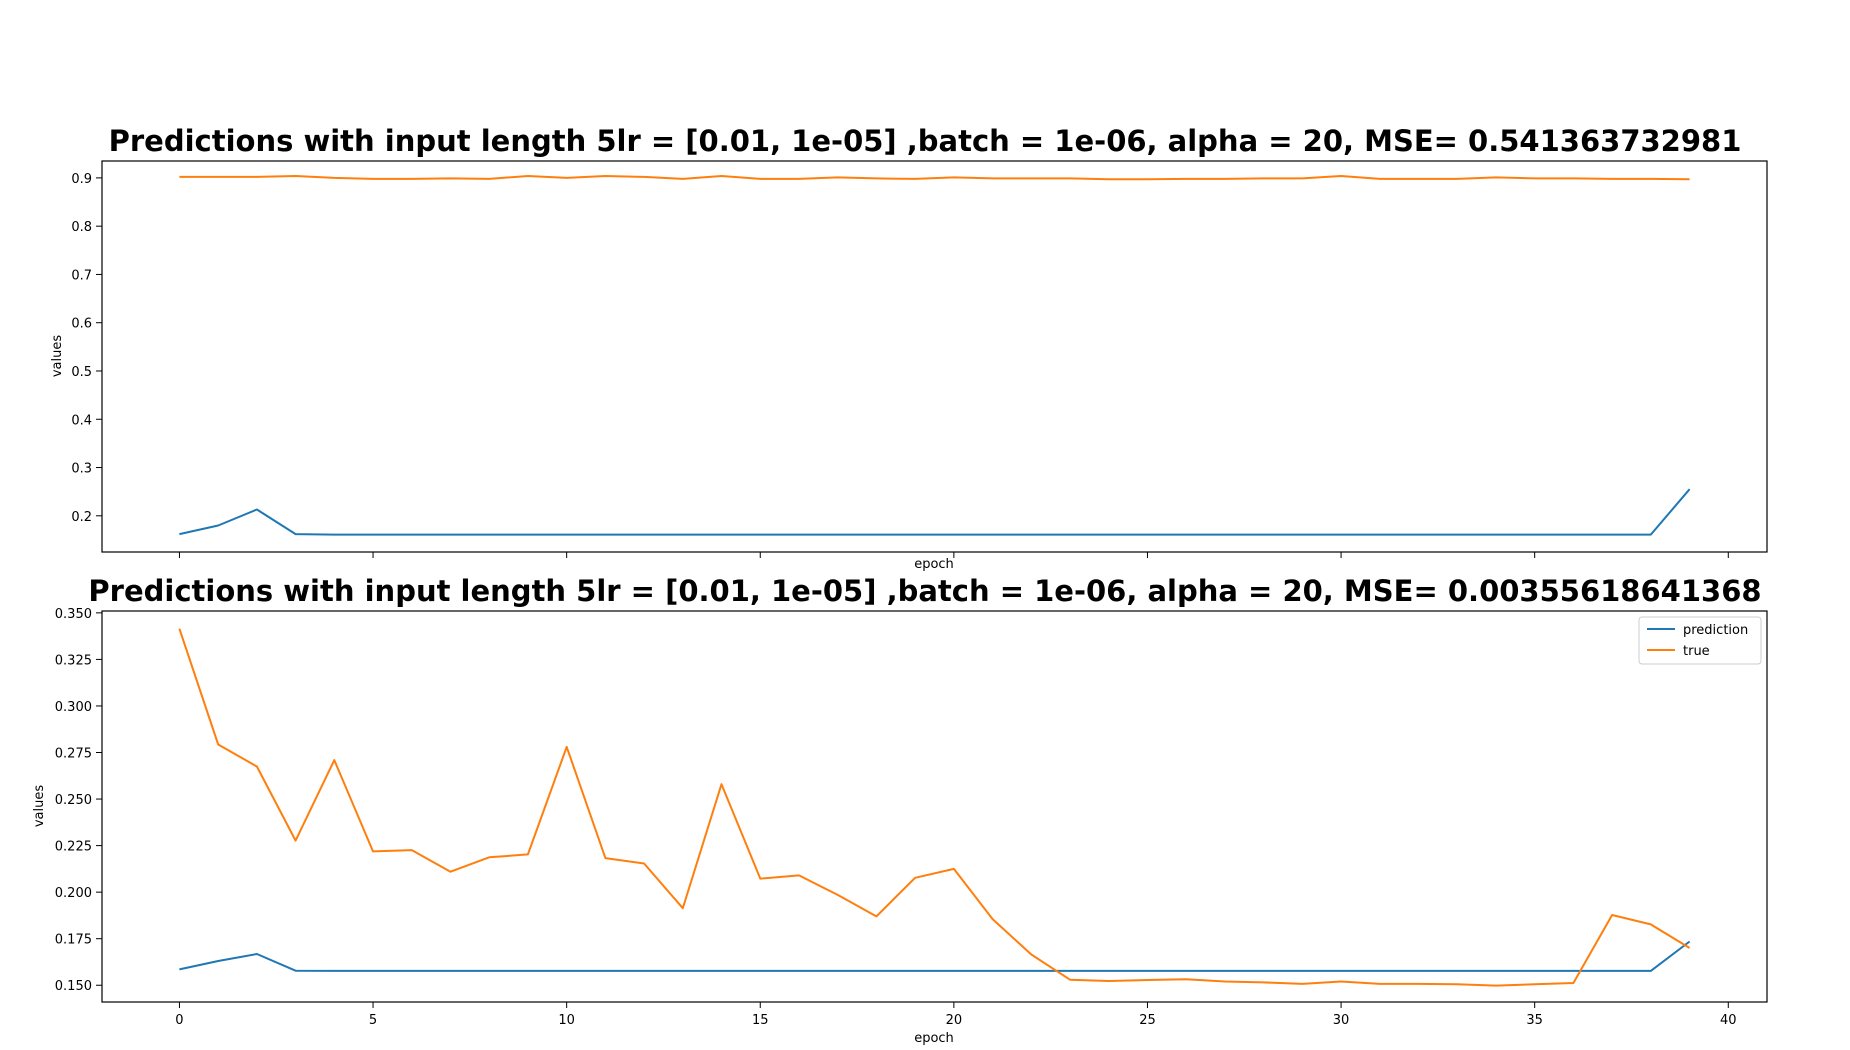  What do you see at coordinates (1728, 1020) in the screenshot?
I see `x-tick-label: 40` at bounding box center [1728, 1020].